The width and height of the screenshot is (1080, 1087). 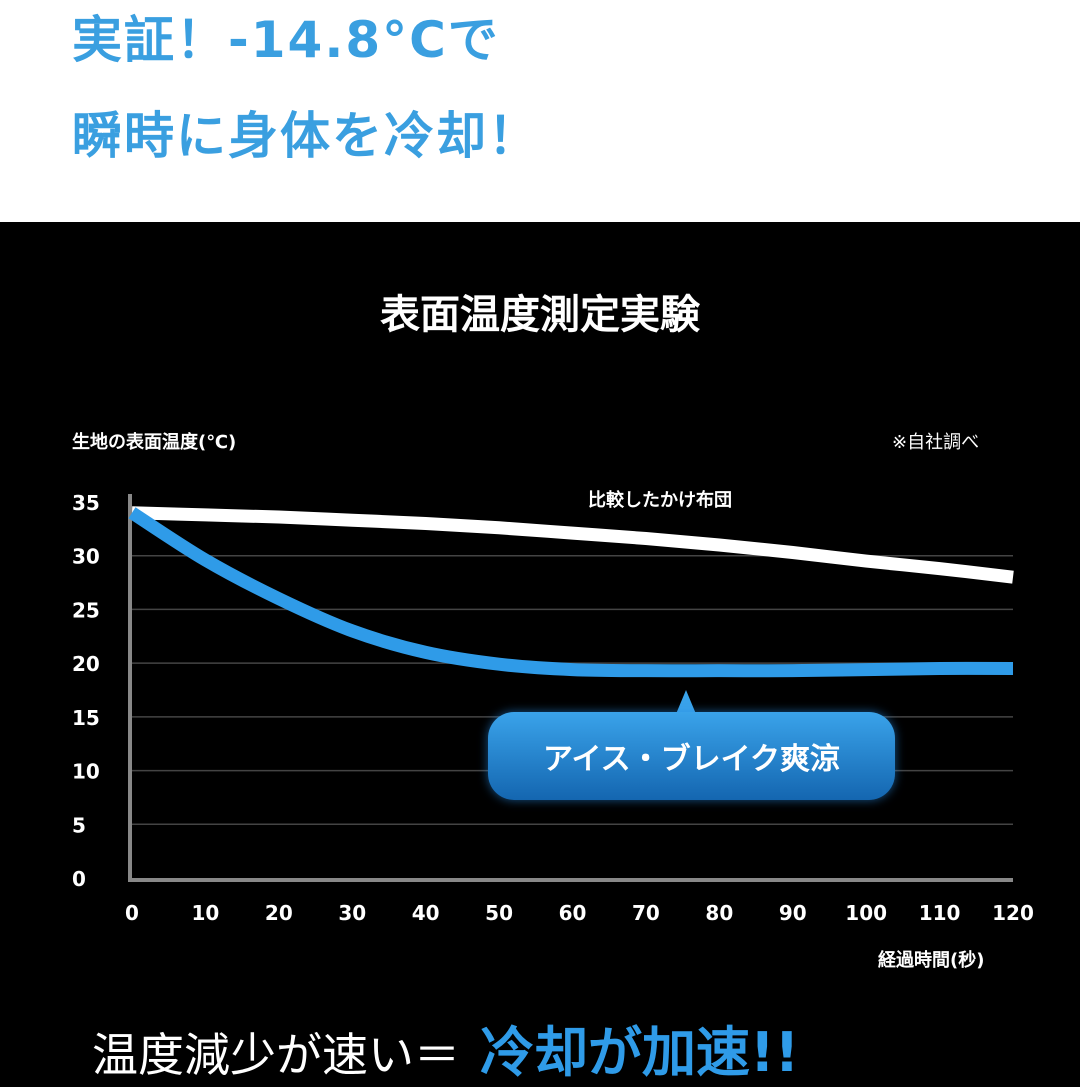 I want to click on y-axis-label: 生地の表面温度(℃), so click(x=154, y=442).